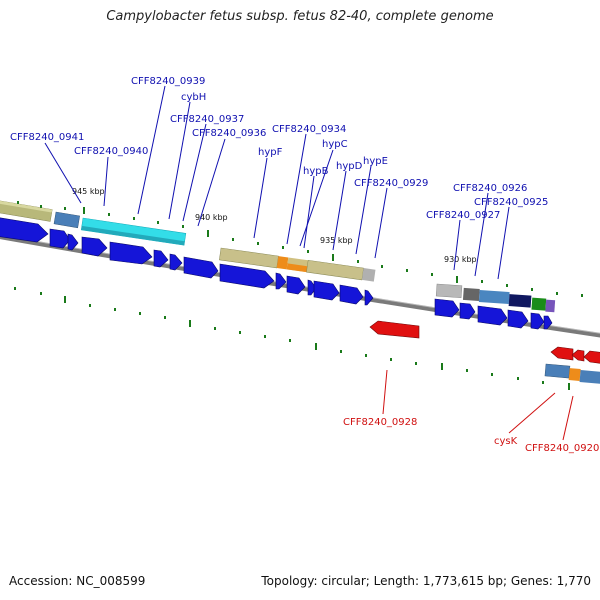  Describe the element at coordinates (309, 129) in the screenshot. I see `gene-label: CFF8240_0934` at that location.